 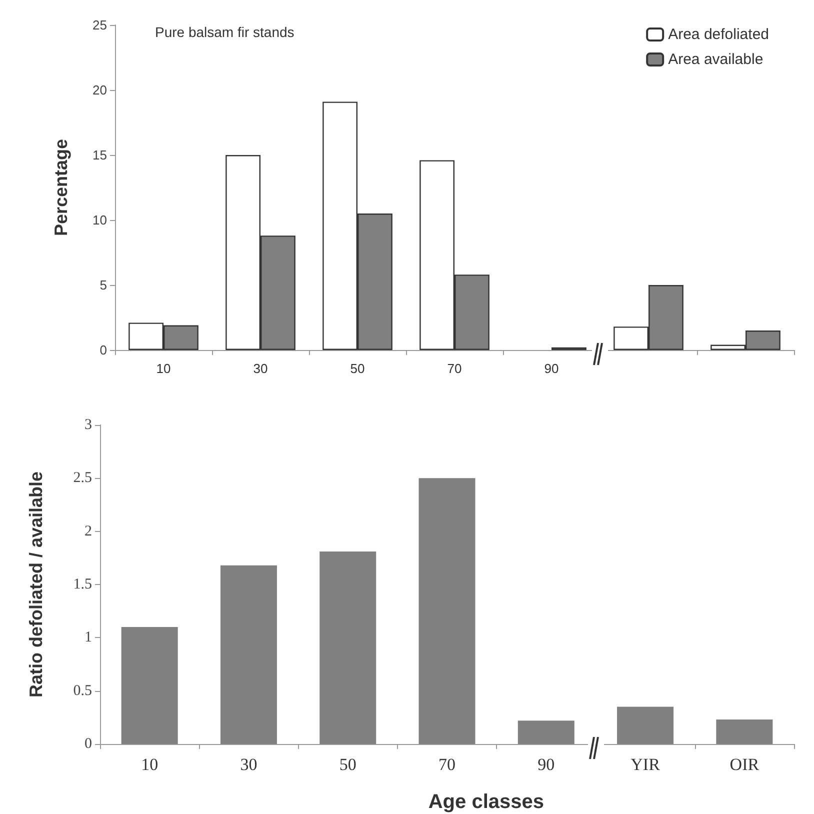 What do you see at coordinates (224, 32) in the screenshot?
I see `chart-title: Pure balsam fir stands` at bounding box center [224, 32].